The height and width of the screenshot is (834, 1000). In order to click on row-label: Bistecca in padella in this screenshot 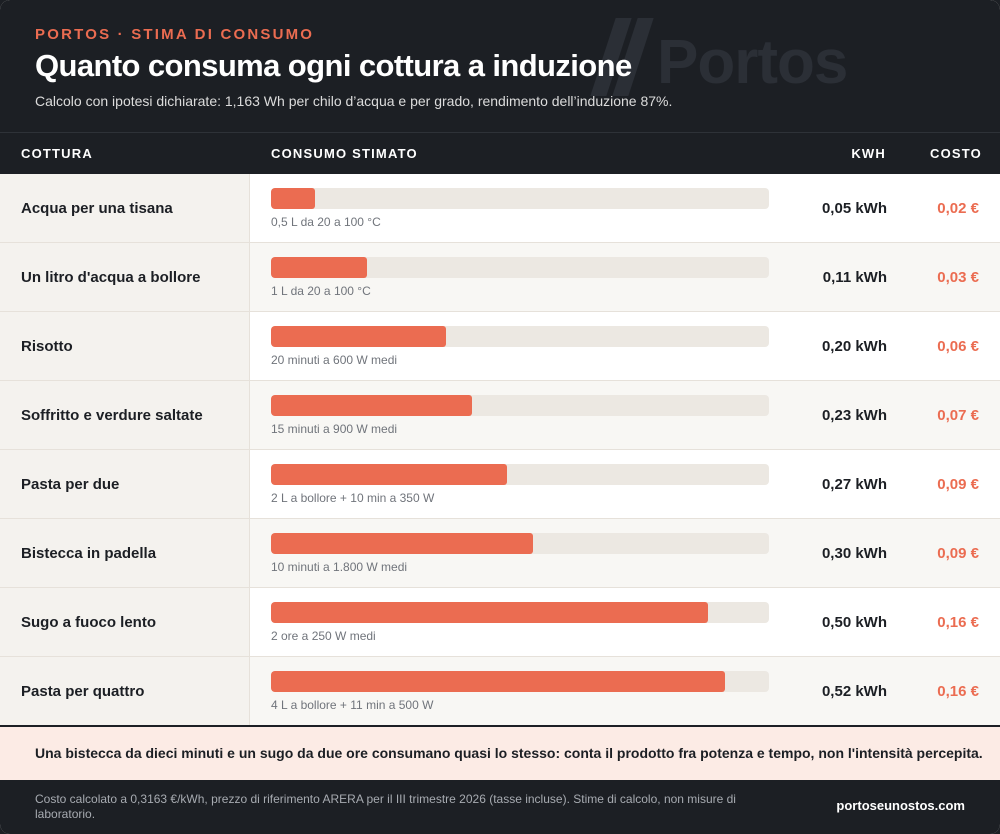, I will do `click(89, 553)`.